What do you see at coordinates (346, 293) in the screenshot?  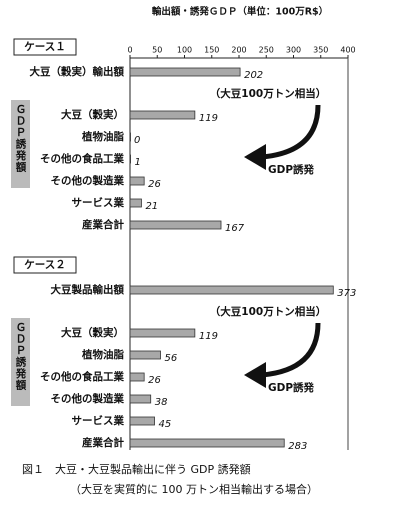 I see `value-label: 373` at bounding box center [346, 293].